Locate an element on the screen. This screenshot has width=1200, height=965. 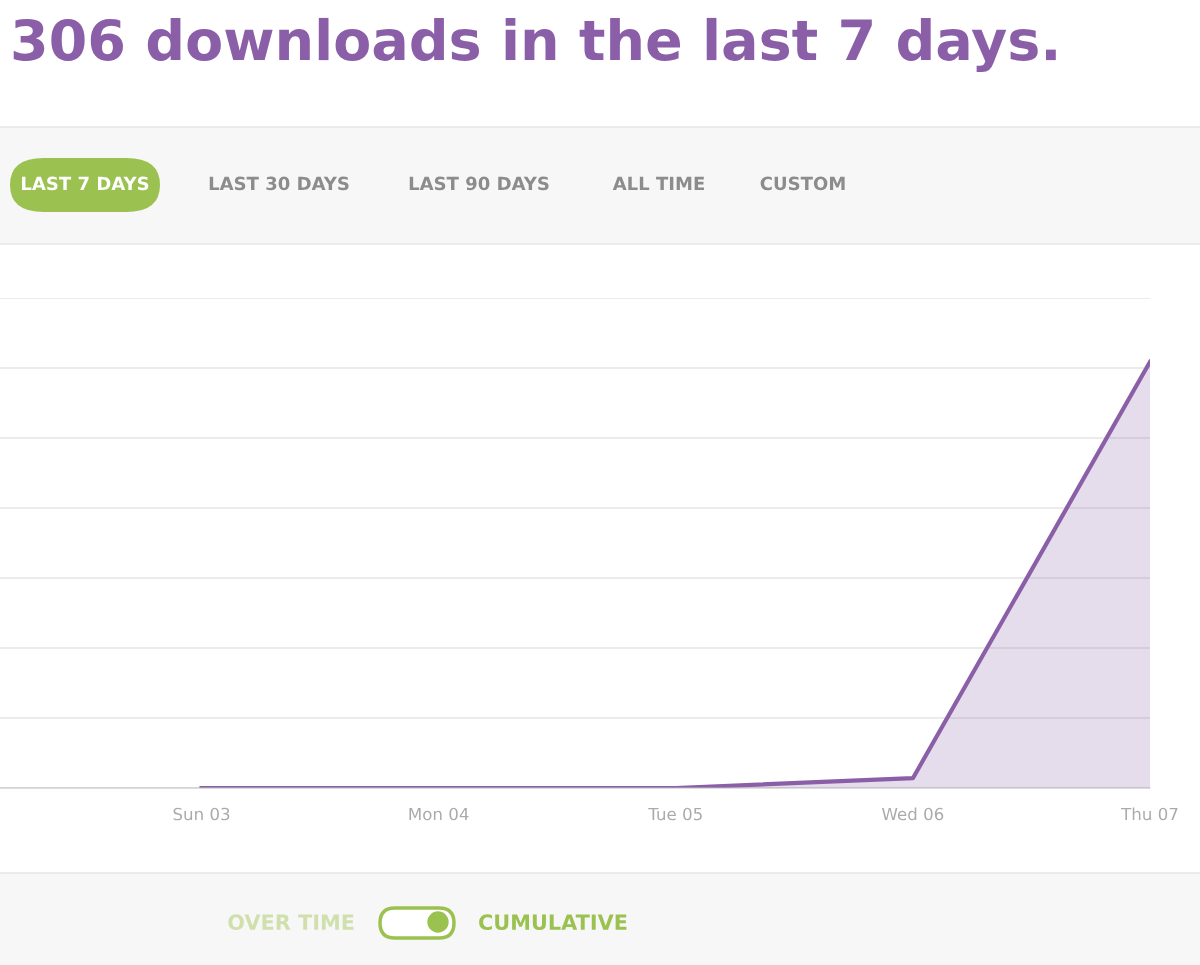
x-tick-label: Thu 07 is located at coordinates (1149, 814).